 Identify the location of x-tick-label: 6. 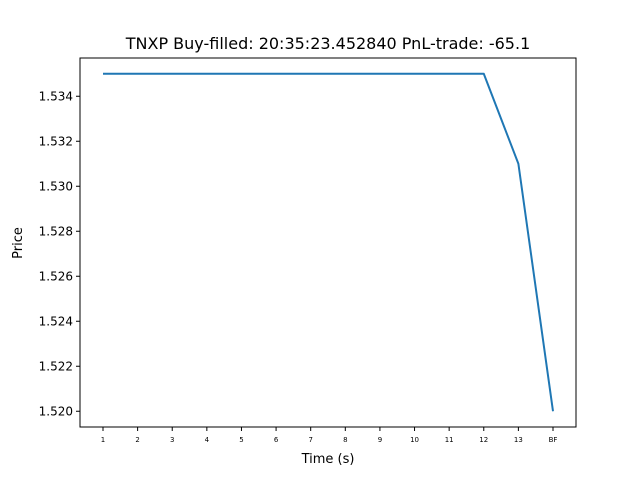
(276, 440).